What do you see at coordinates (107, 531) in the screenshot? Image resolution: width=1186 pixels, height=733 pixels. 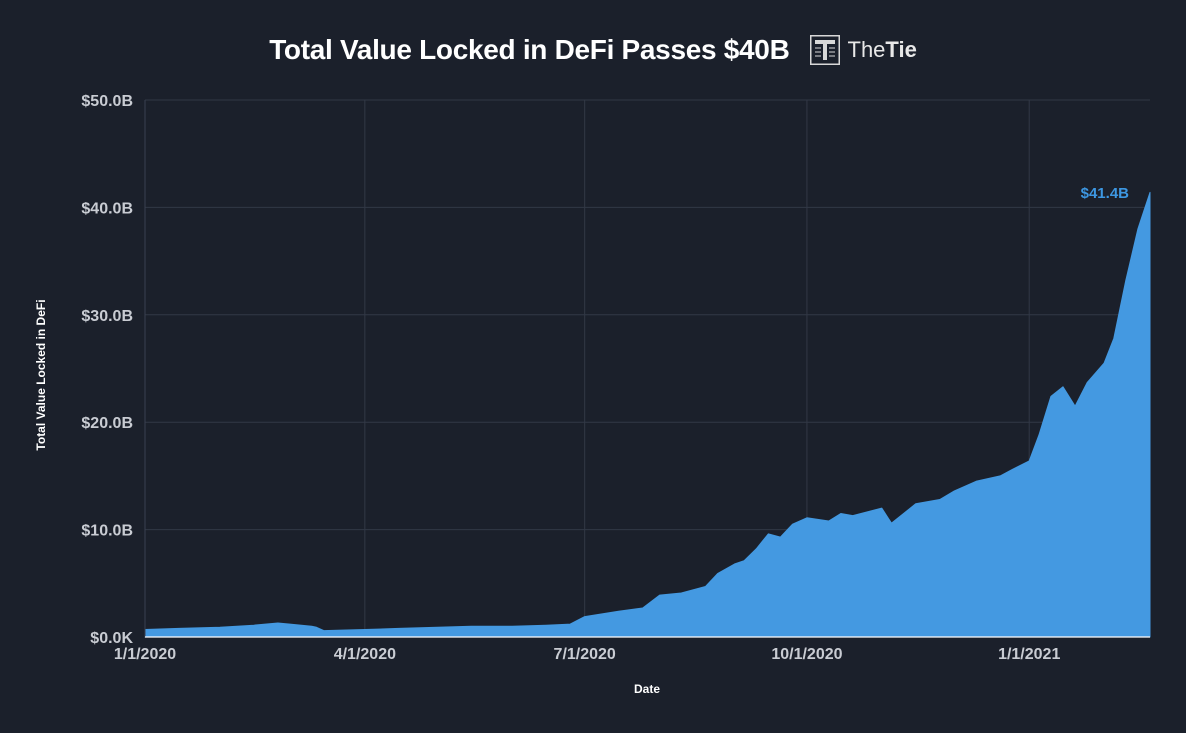 I see `y-tick-label: $10.0B` at bounding box center [107, 531].